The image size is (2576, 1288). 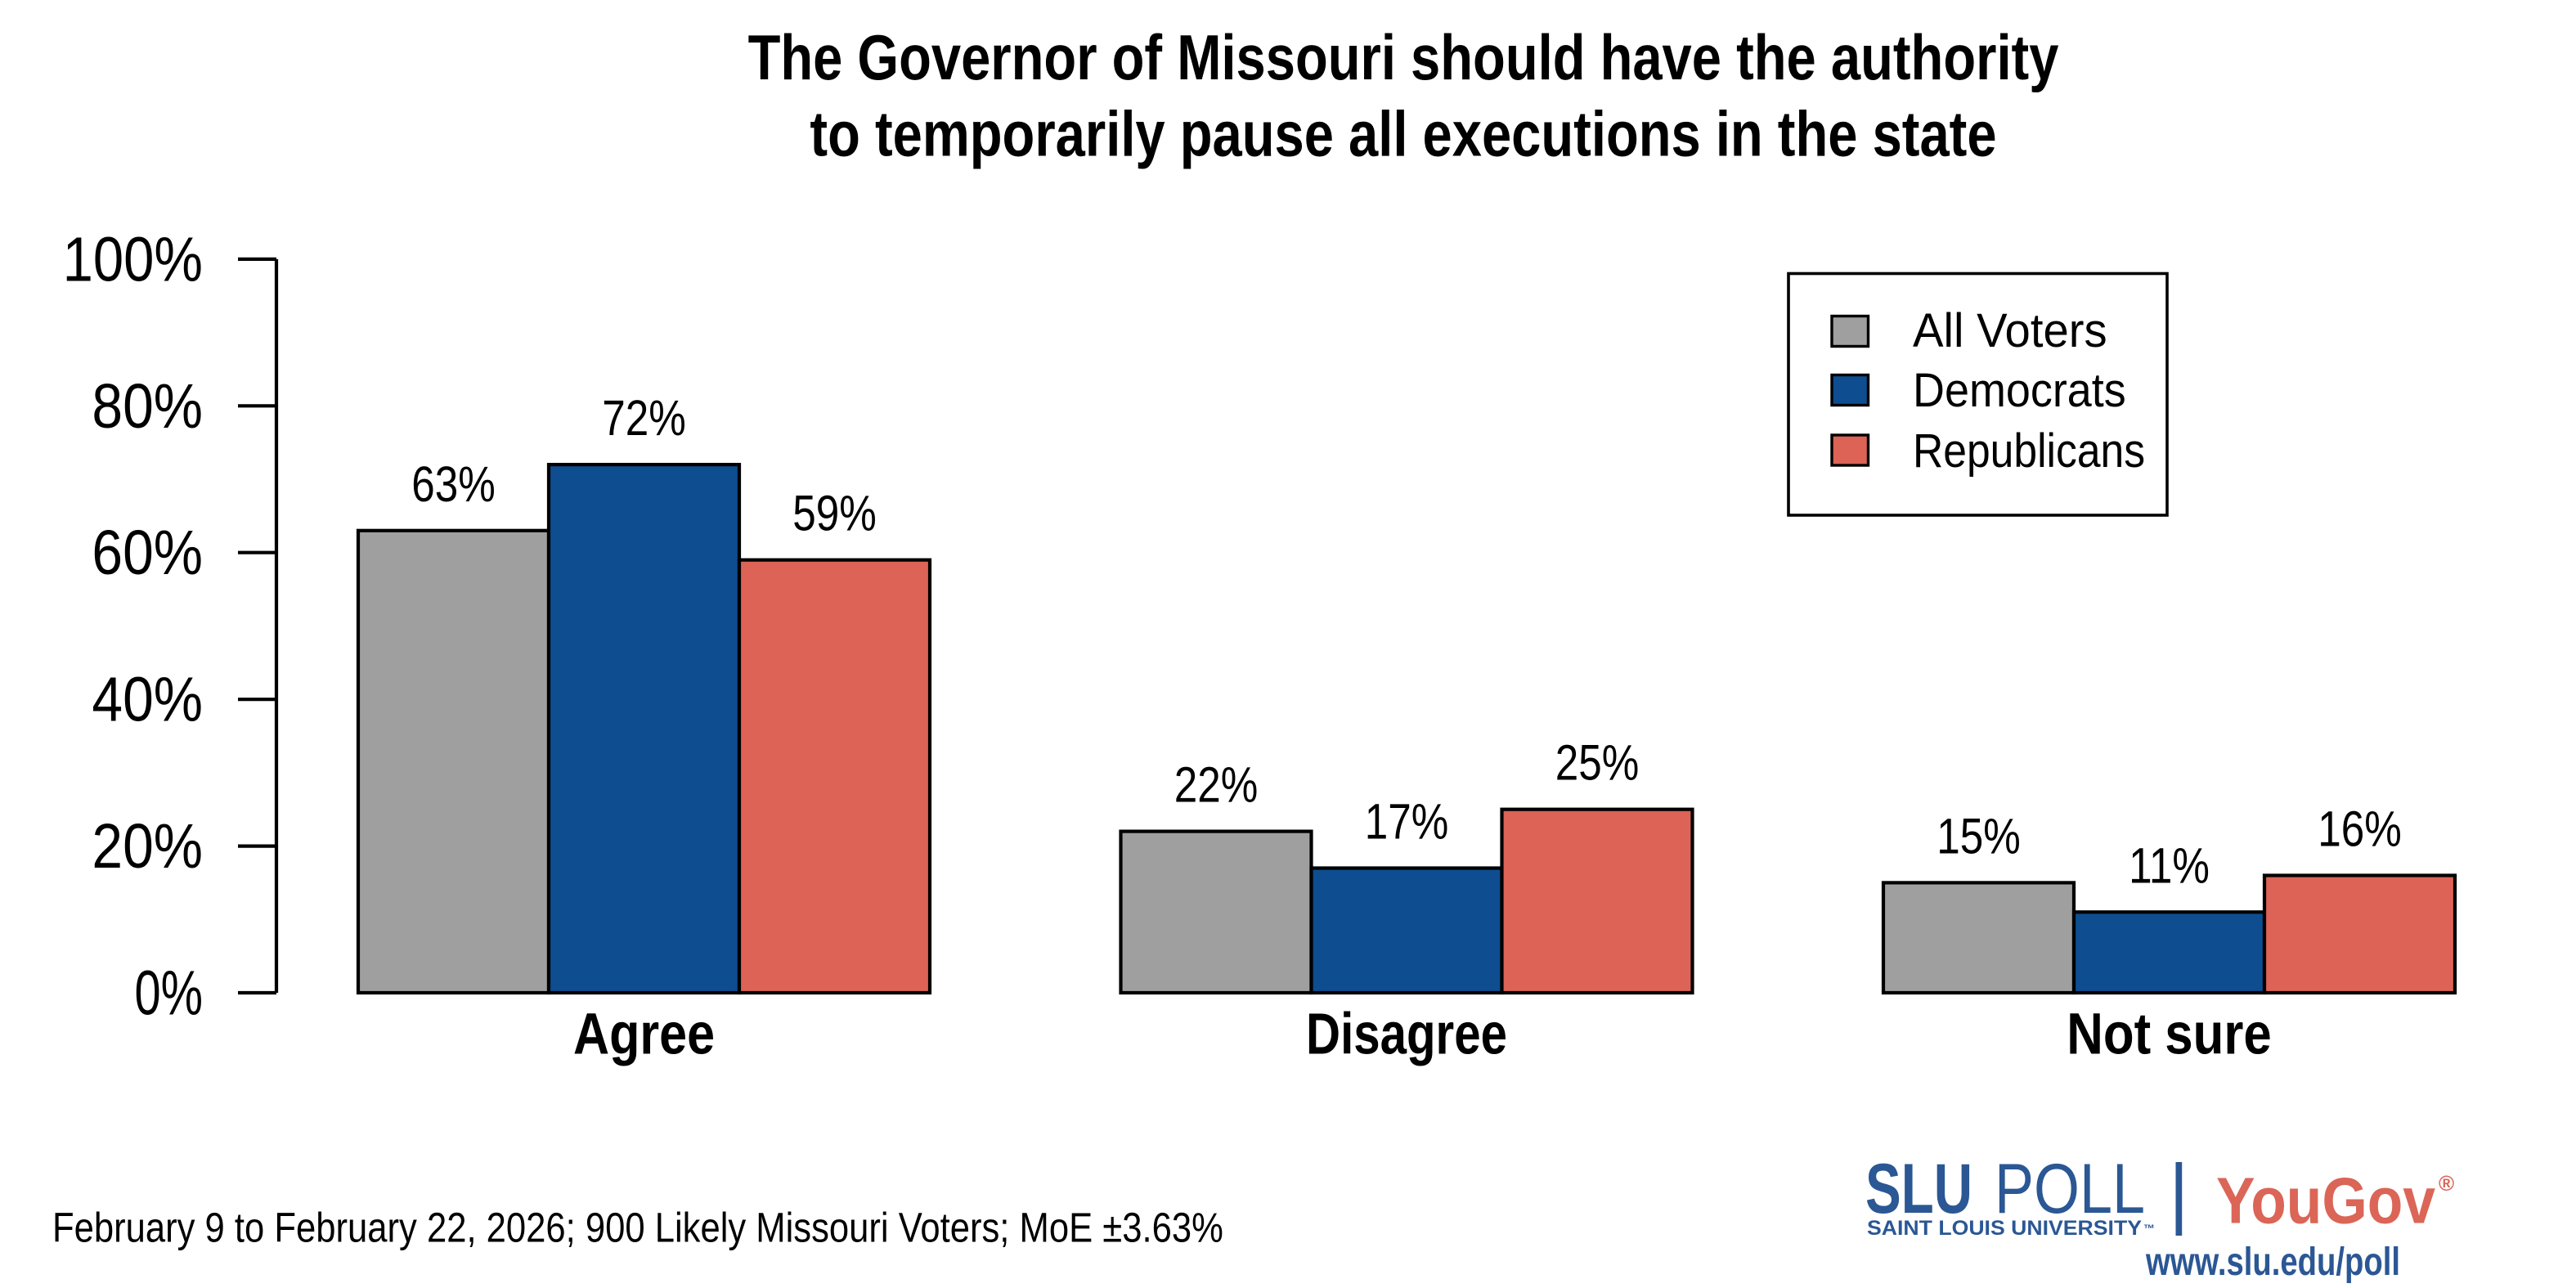 What do you see at coordinates (169, 993) in the screenshot?
I see `svg-text: 0%` at bounding box center [169, 993].